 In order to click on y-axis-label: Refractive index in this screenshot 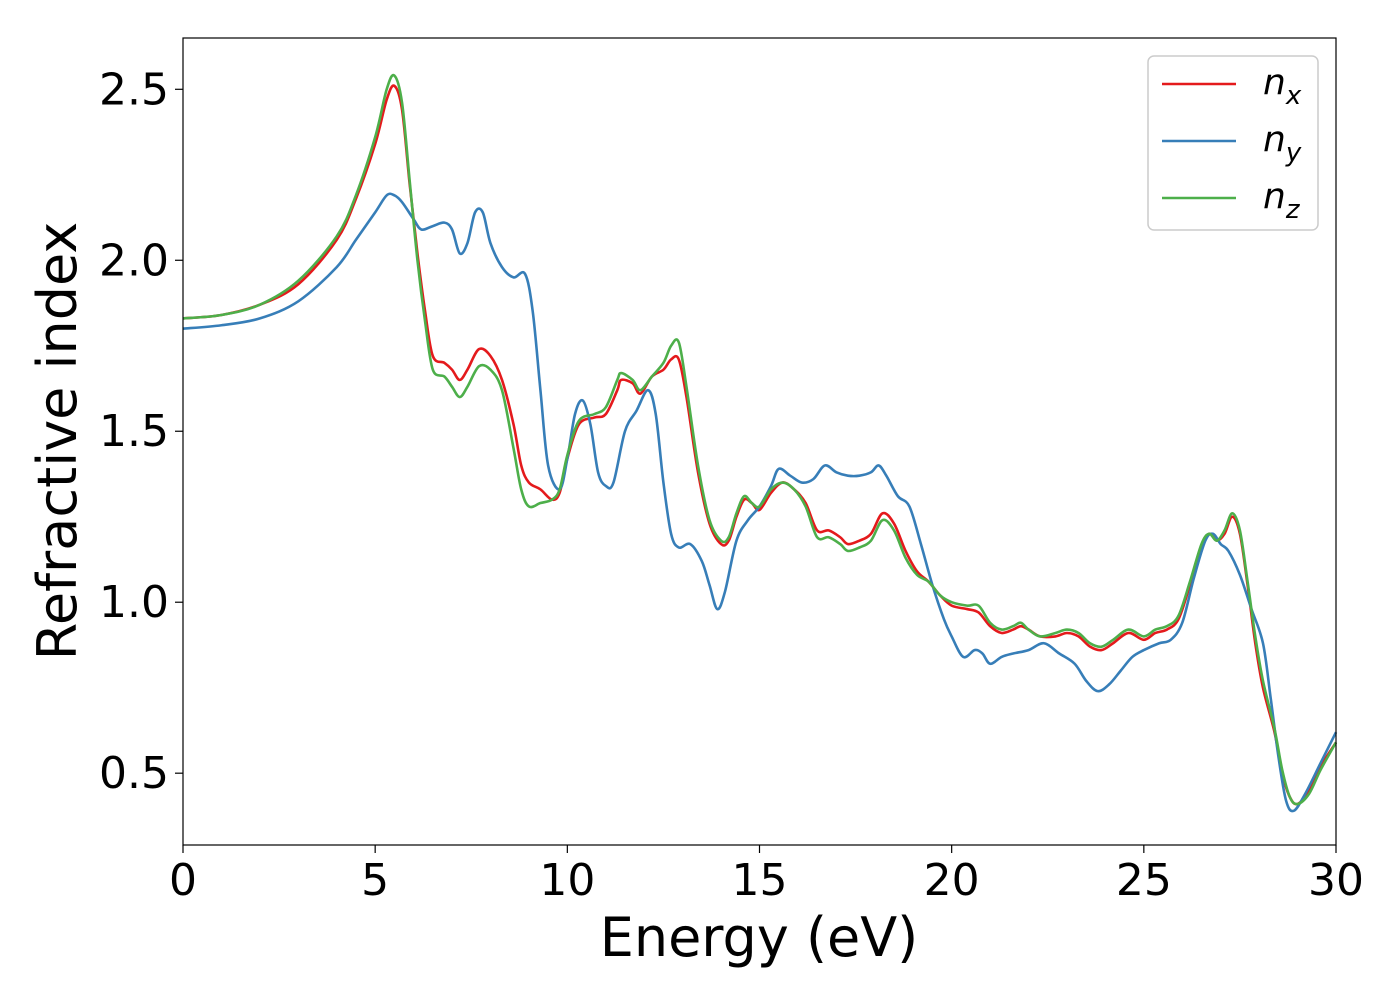, I will do `click(57, 441)`.